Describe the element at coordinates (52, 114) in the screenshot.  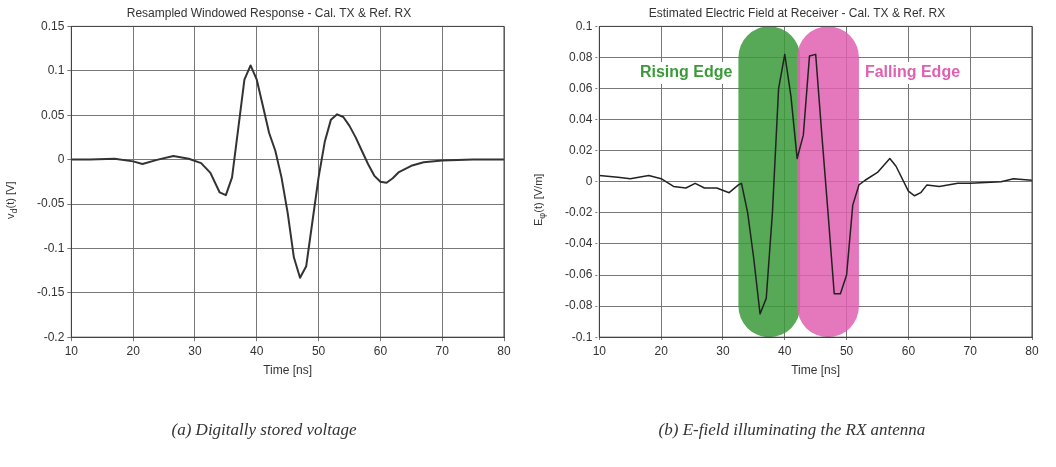
I see `y-tick-label: 0.05` at that location.